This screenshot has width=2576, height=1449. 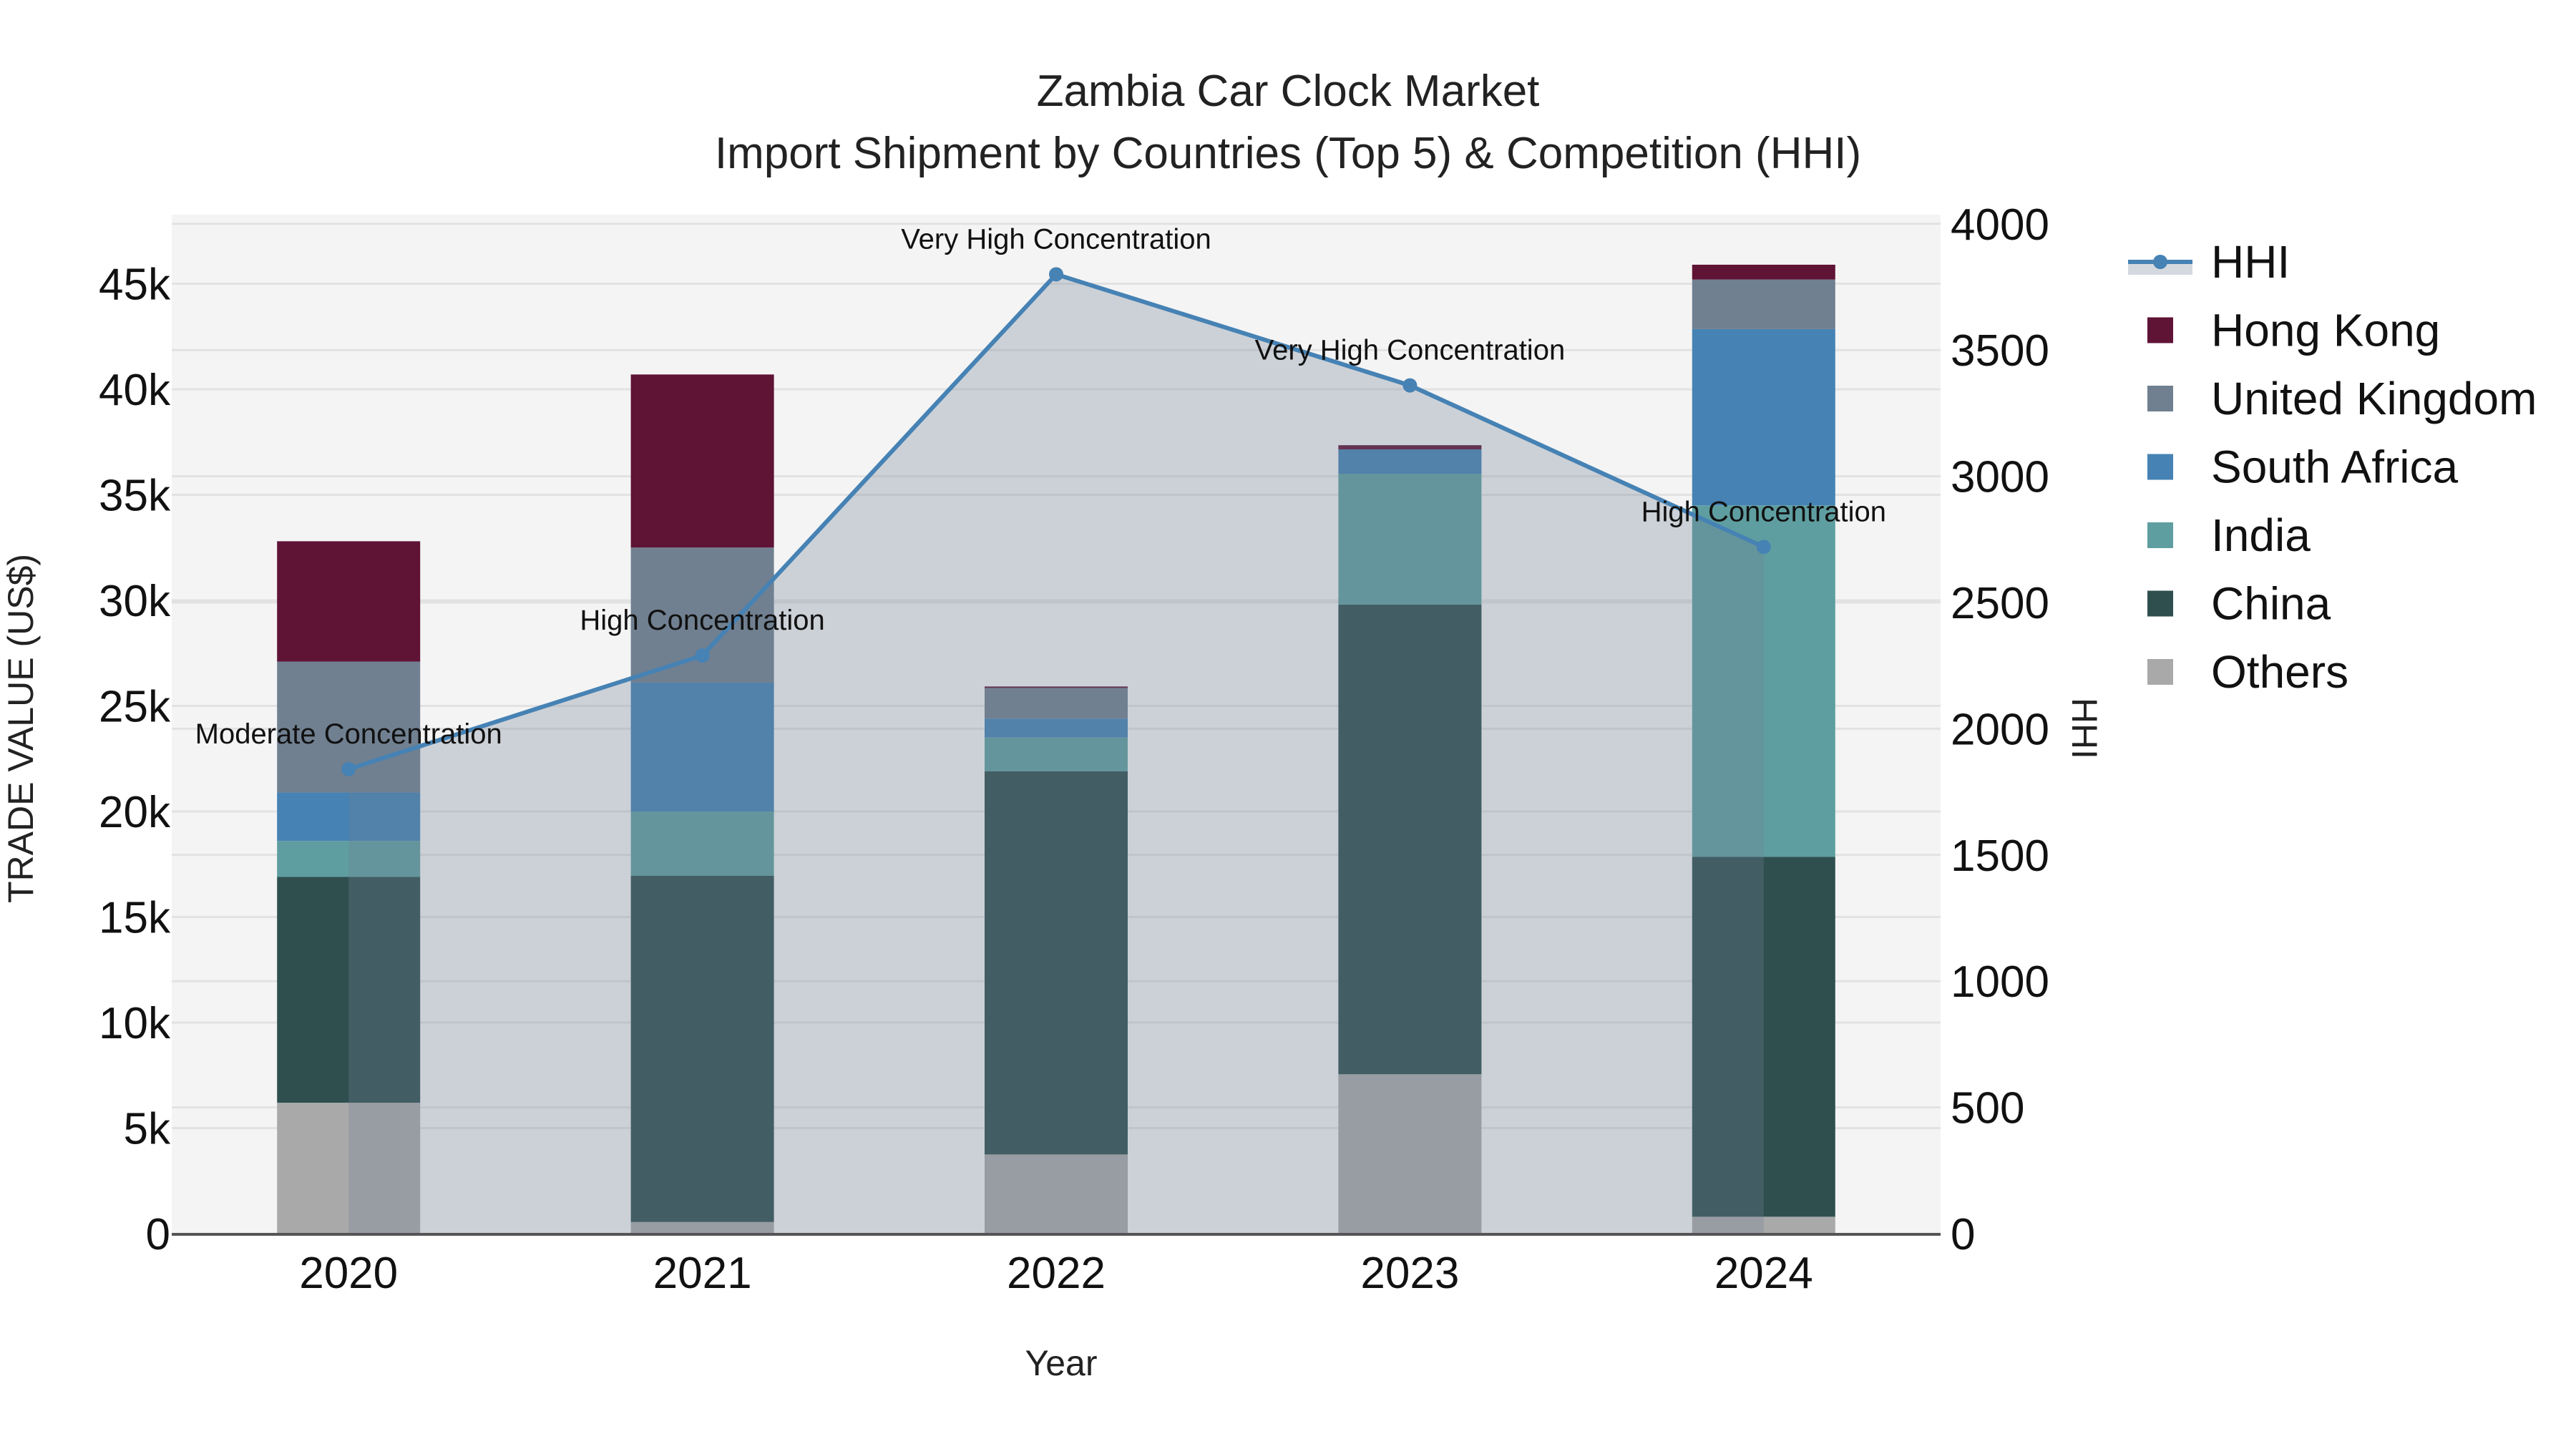 What do you see at coordinates (2325, 330) in the screenshot?
I see `legend-label: Hong Kong` at bounding box center [2325, 330].